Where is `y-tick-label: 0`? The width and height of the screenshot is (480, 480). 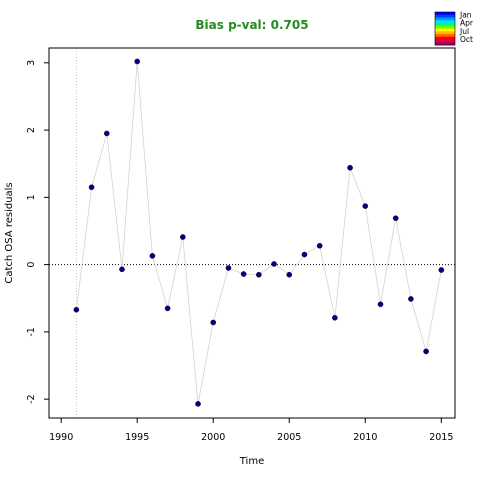
y-tick-label: 0 is located at coordinates (31, 265).